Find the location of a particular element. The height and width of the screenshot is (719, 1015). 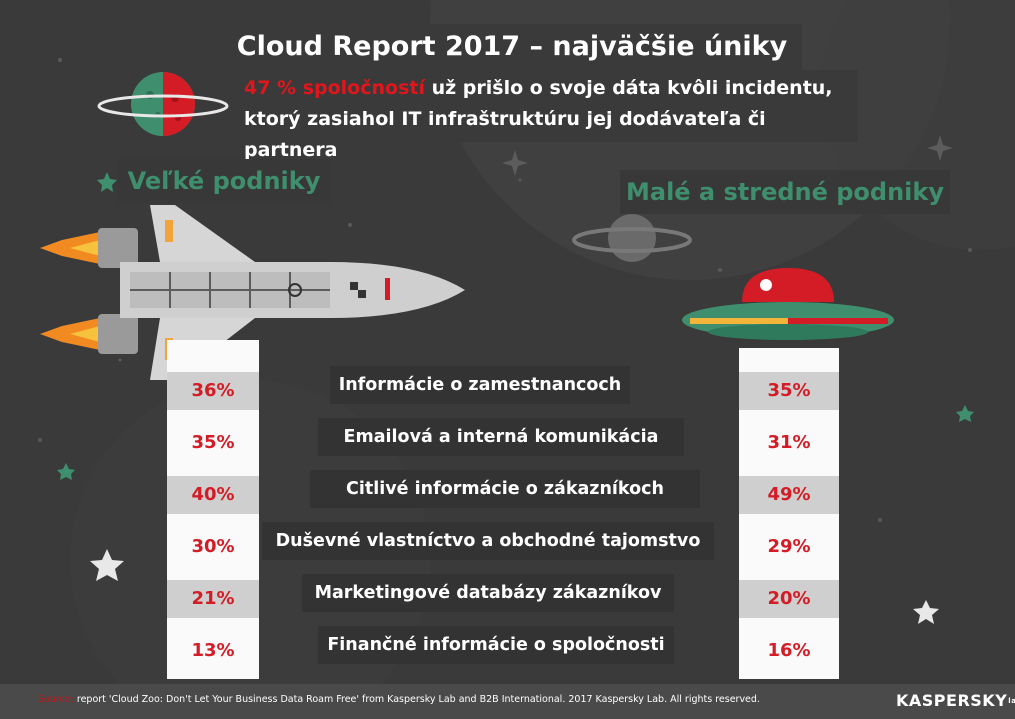

page-title: Cloud Report 2017 – najväčšie úniky is located at coordinates (512, 46).